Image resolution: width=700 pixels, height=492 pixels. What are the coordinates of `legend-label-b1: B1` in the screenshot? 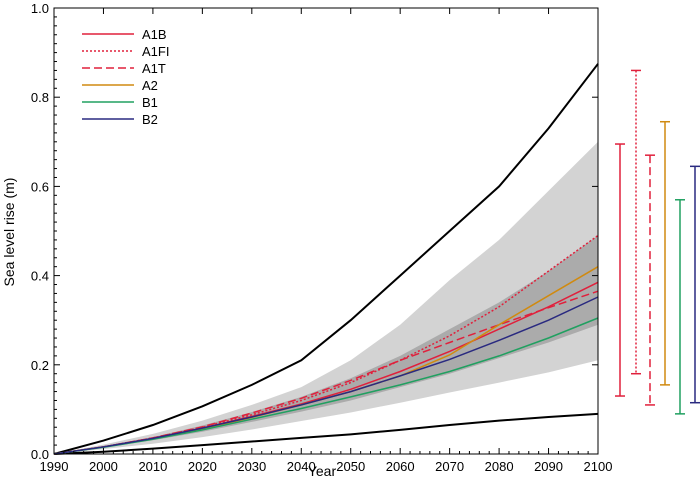 It's located at (150, 102).